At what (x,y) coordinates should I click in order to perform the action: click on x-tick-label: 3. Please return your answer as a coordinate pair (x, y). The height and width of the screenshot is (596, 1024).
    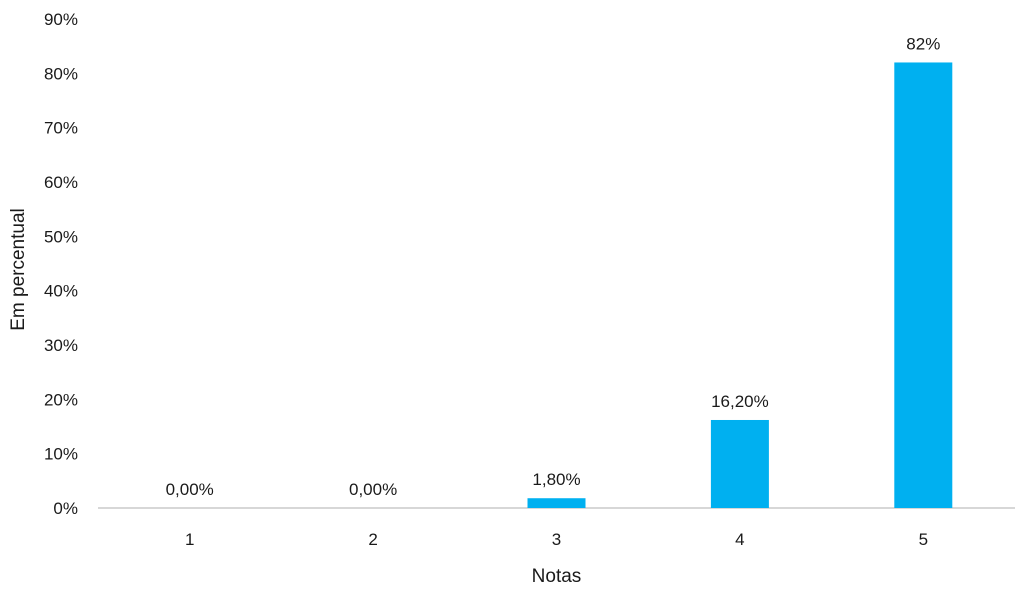
    Looking at the image, I should click on (556, 539).